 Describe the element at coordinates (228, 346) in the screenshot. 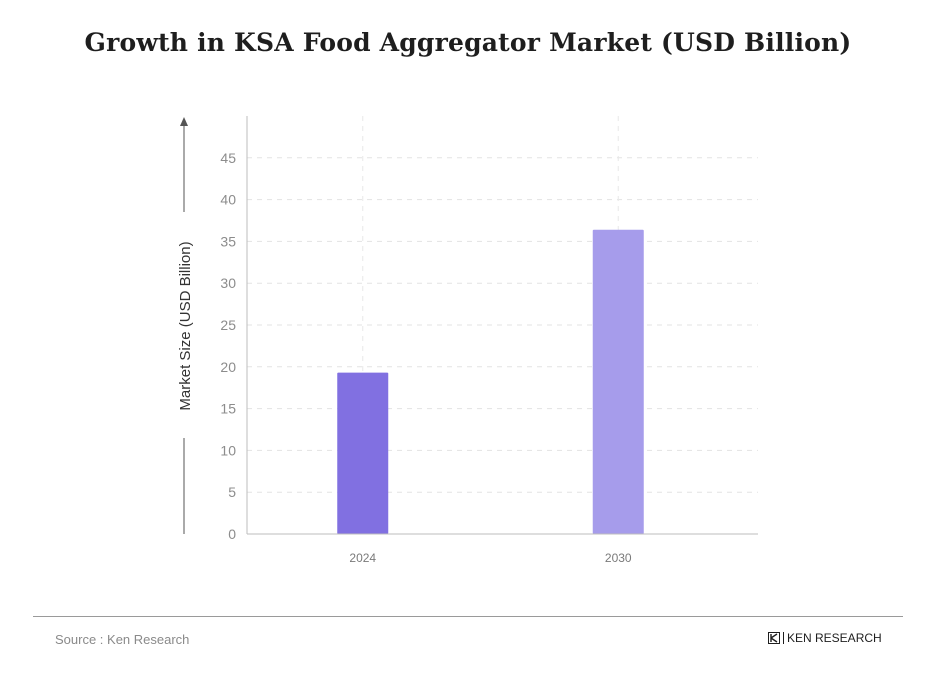

I see `y-axis-ticks: 0 5 10 15 20 25 30 35 40 45` at that location.